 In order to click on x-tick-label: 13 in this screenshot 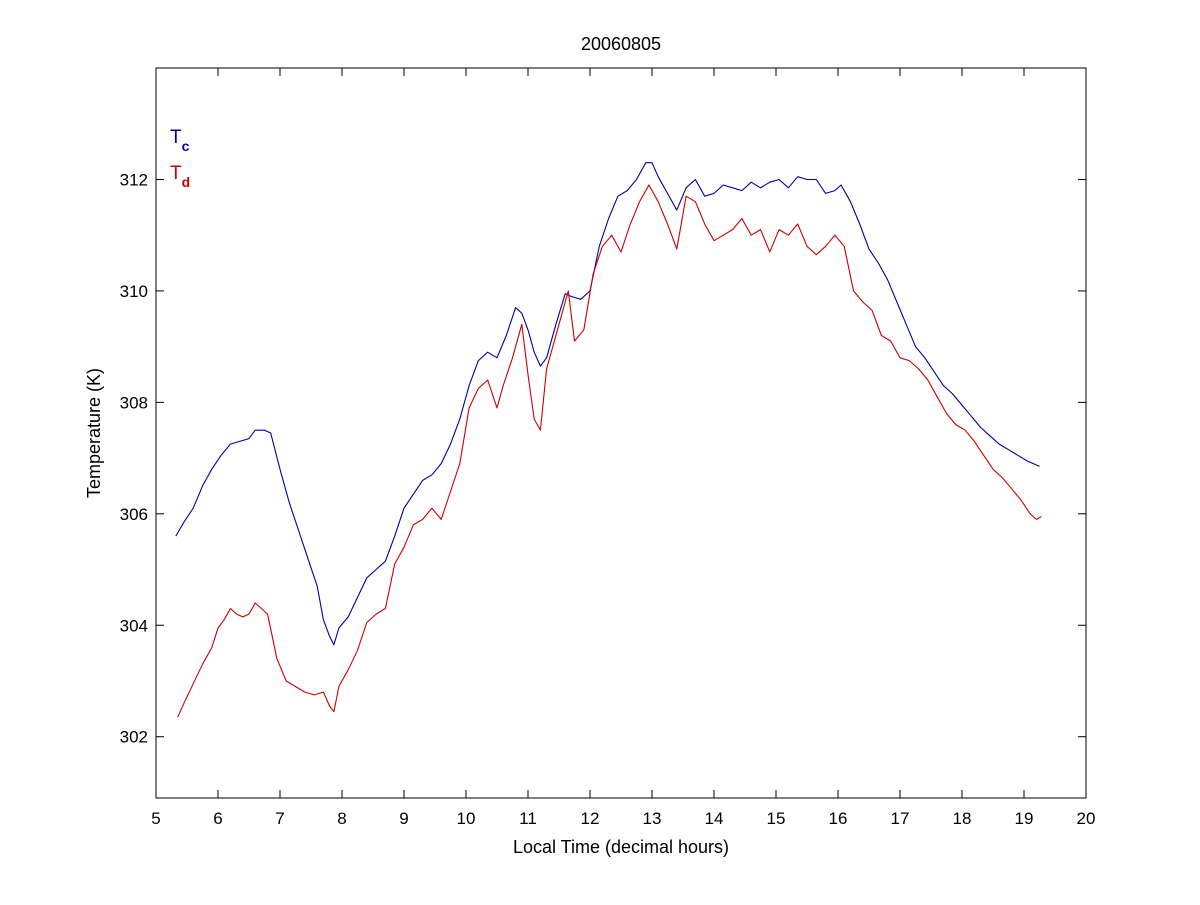, I will do `click(652, 818)`.